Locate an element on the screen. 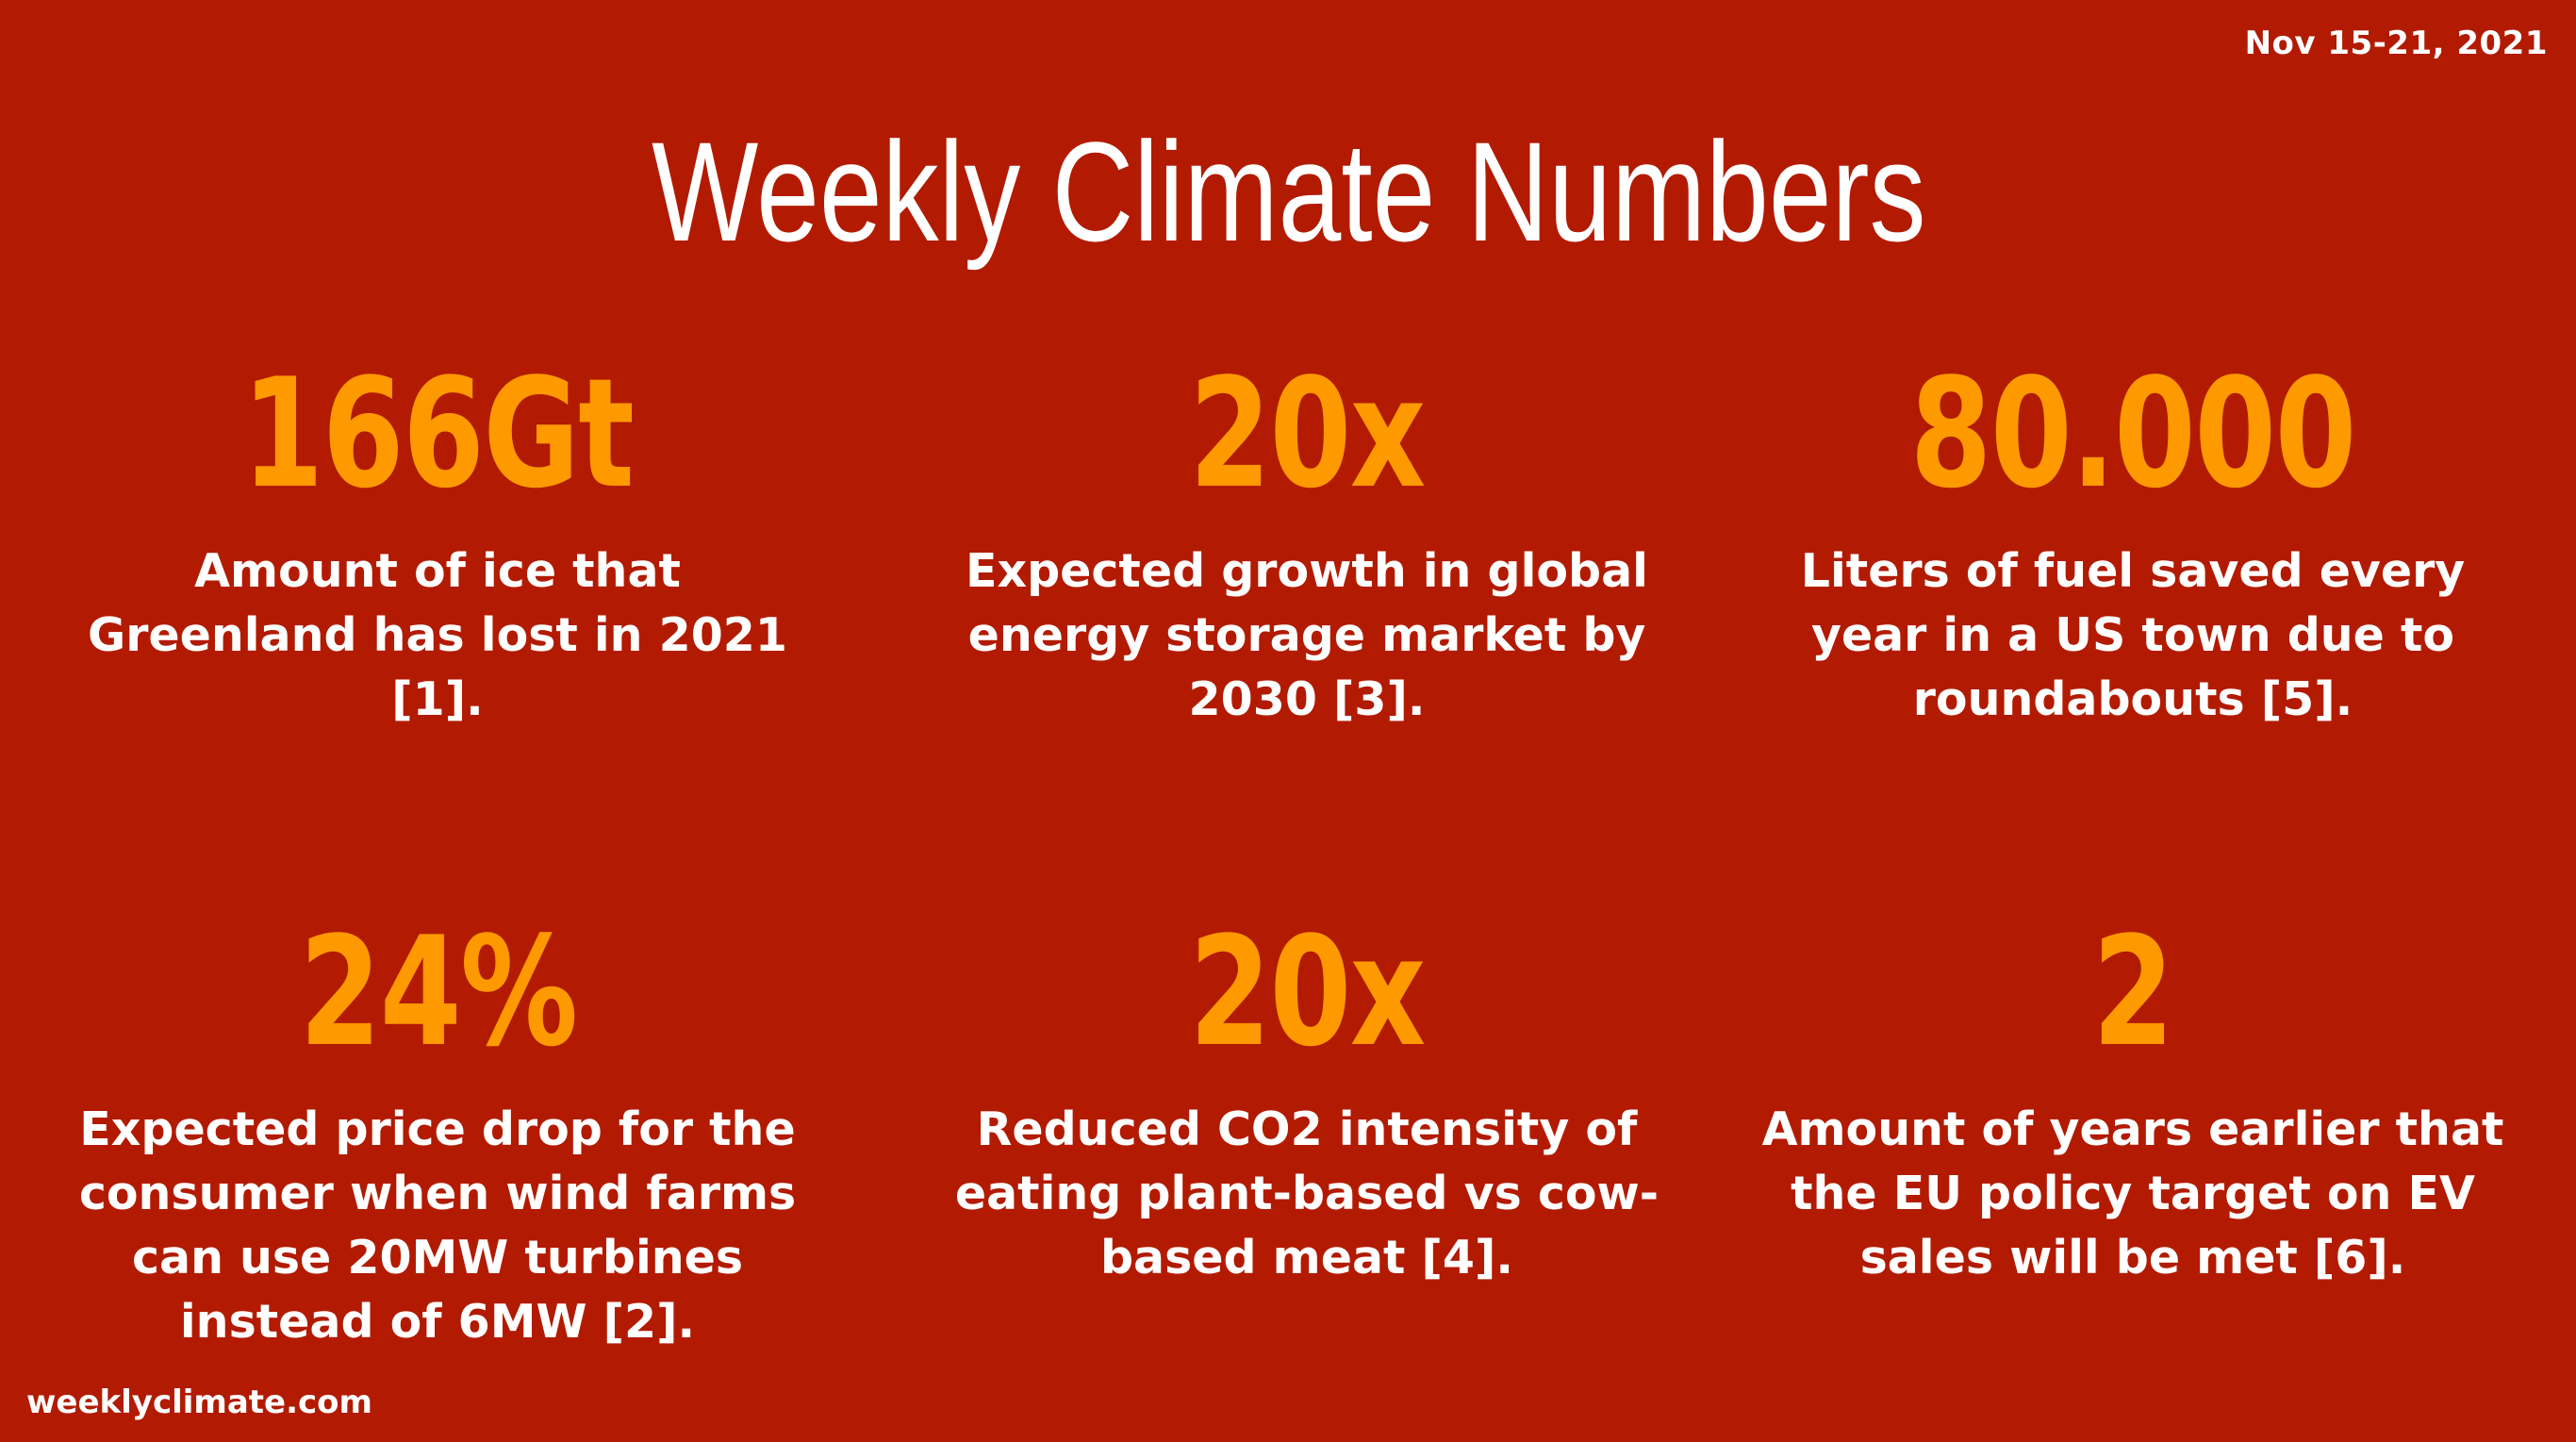 The height and width of the screenshot is (1442, 2576). stat-number: 166Gt is located at coordinates (438, 433).